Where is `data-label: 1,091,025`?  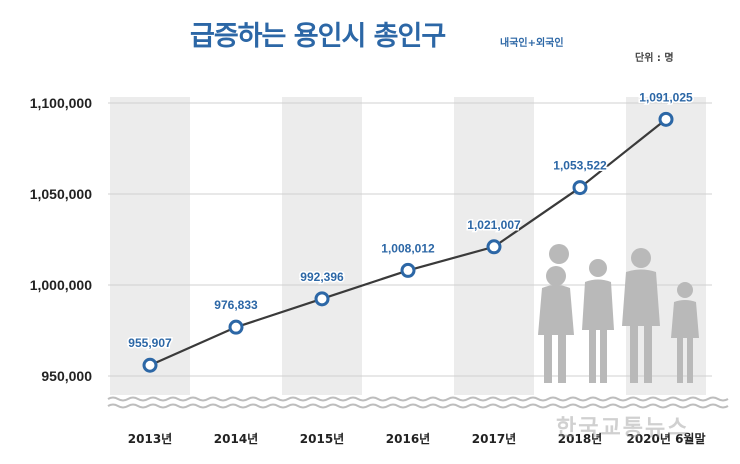
data-label: 1,091,025 is located at coordinates (666, 97).